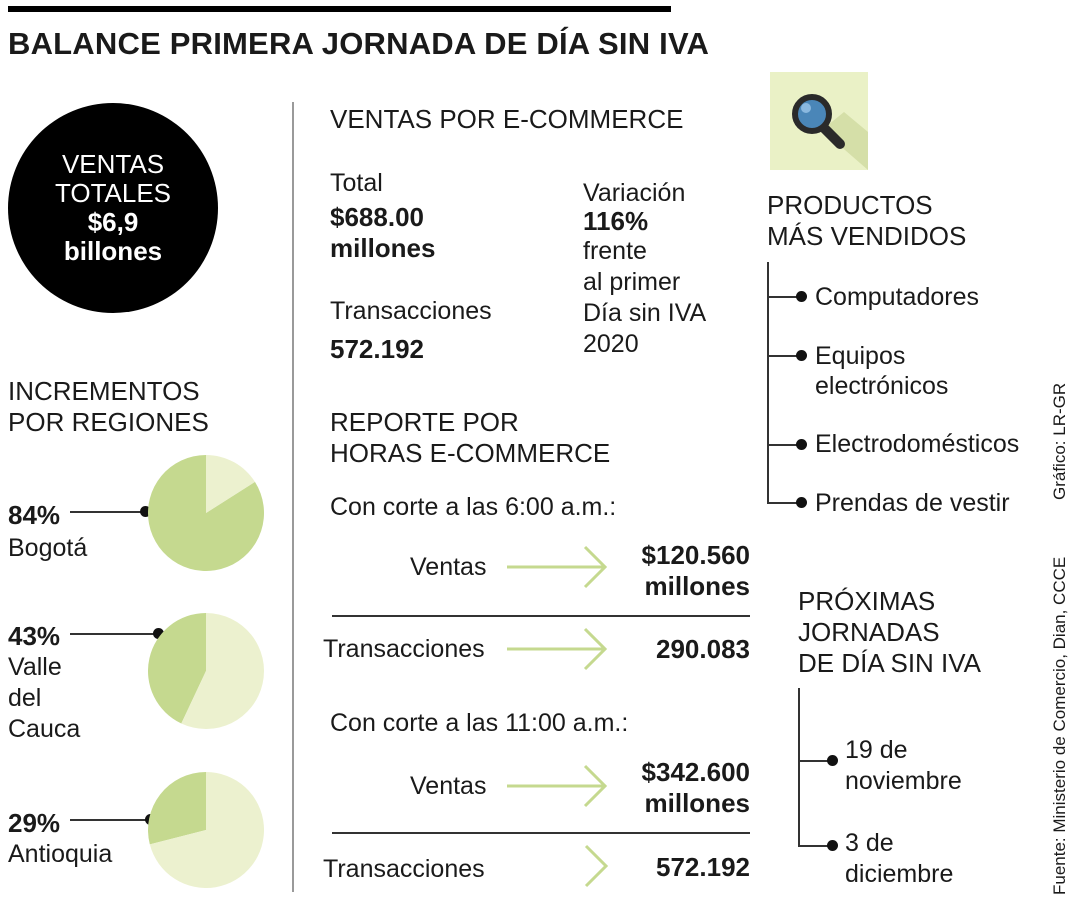 The height and width of the screenshot is (900, 1080). Describe the element at coordinates (903, 781) in the screenshot. I see `date-month: noviembre` at that location.